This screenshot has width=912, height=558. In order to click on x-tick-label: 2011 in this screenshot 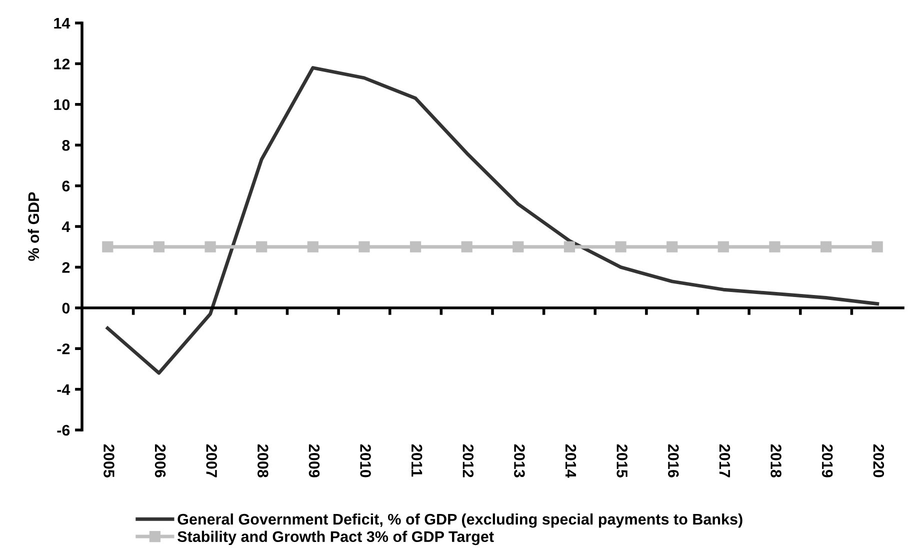, I will do `click(416, 460)`.